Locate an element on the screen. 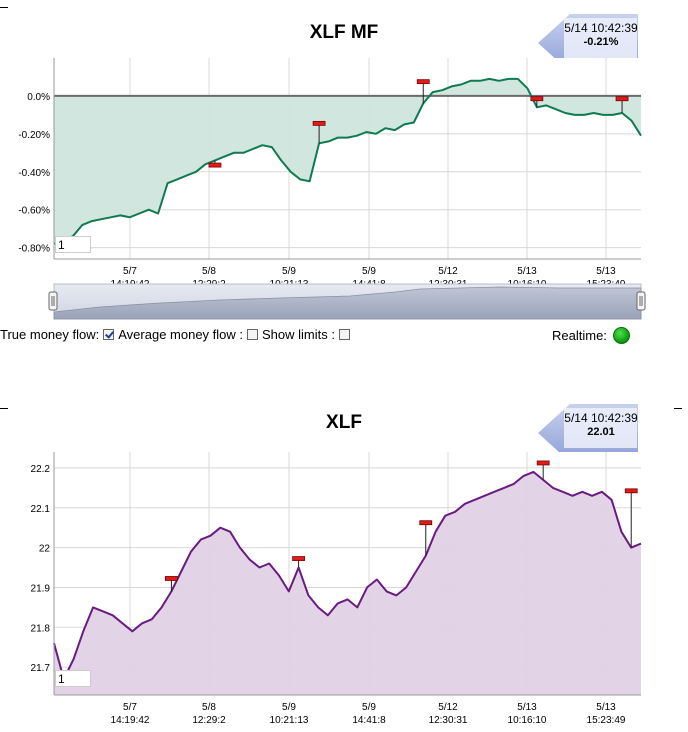  x-tick-time: 15:23:49 is located at coordinates (606, 720).